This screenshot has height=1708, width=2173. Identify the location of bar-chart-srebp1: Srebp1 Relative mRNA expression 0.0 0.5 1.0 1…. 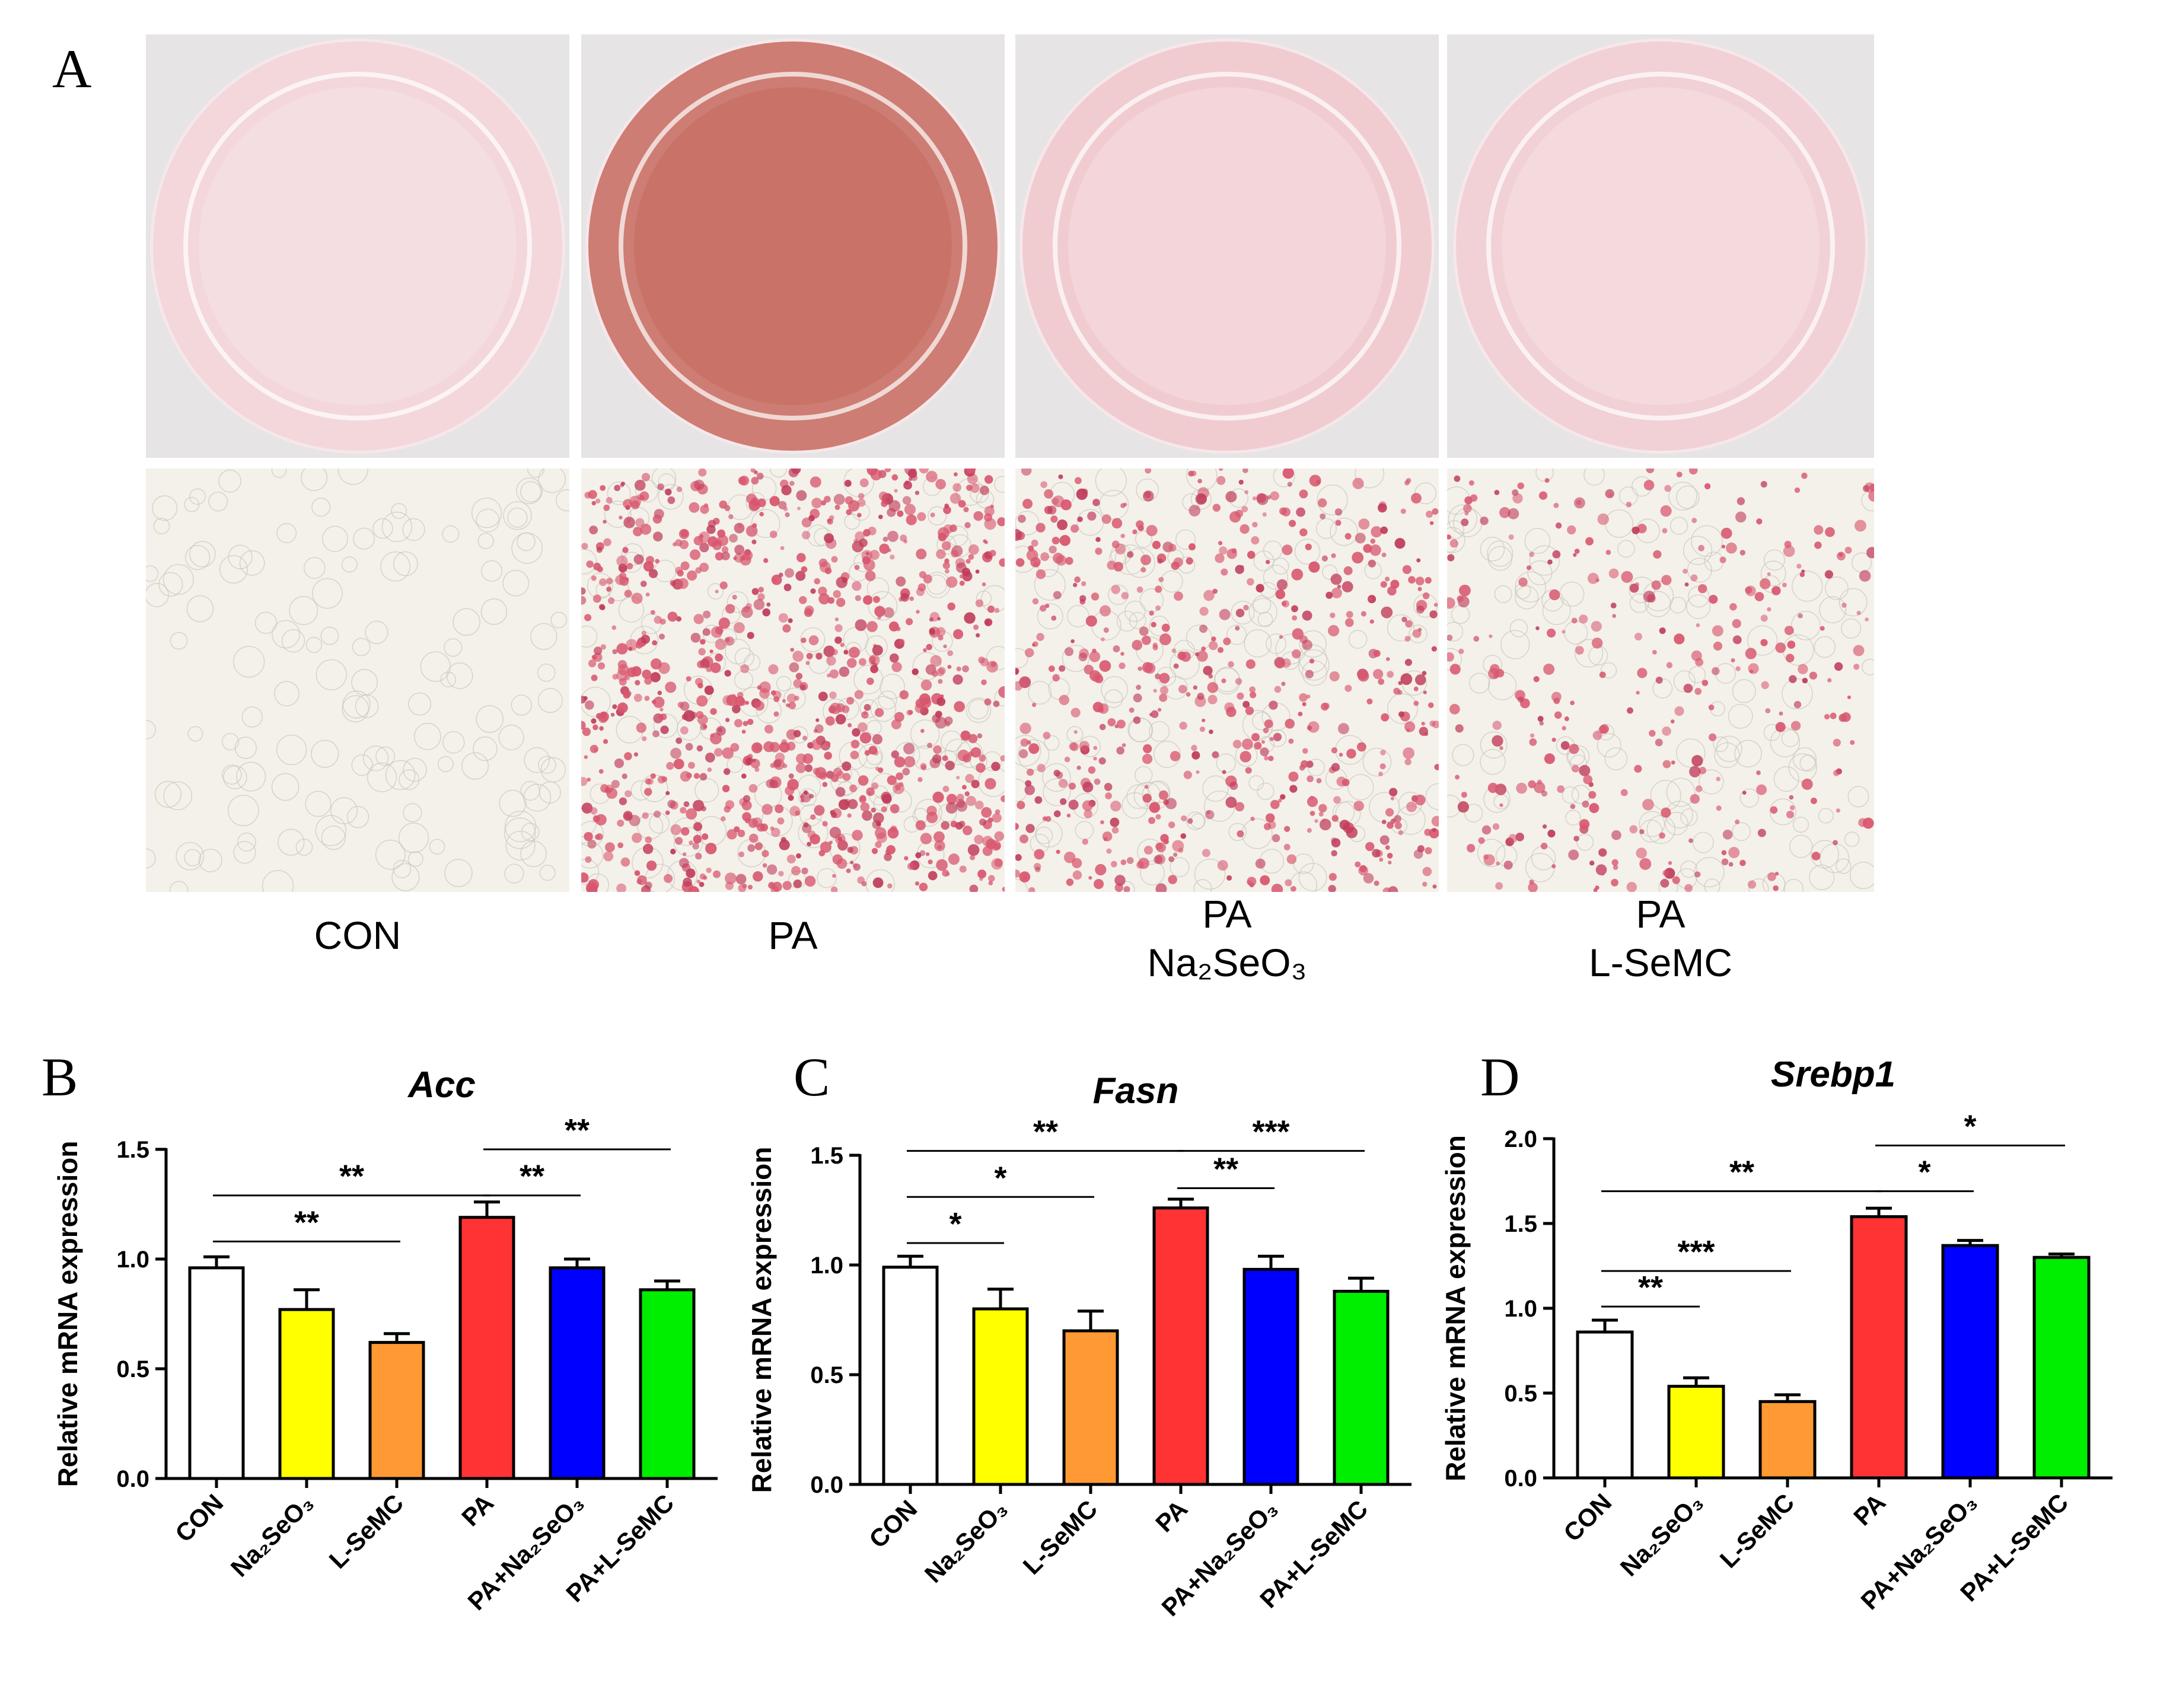
(1776, 1338).